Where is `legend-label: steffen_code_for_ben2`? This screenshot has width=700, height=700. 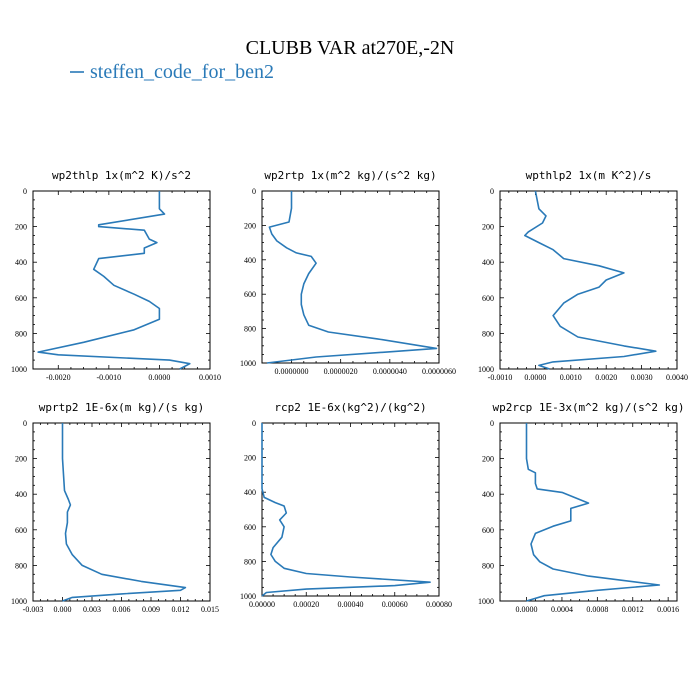 legend-label: steffen_code_for_ben2 is located at coordinates (182, 72).